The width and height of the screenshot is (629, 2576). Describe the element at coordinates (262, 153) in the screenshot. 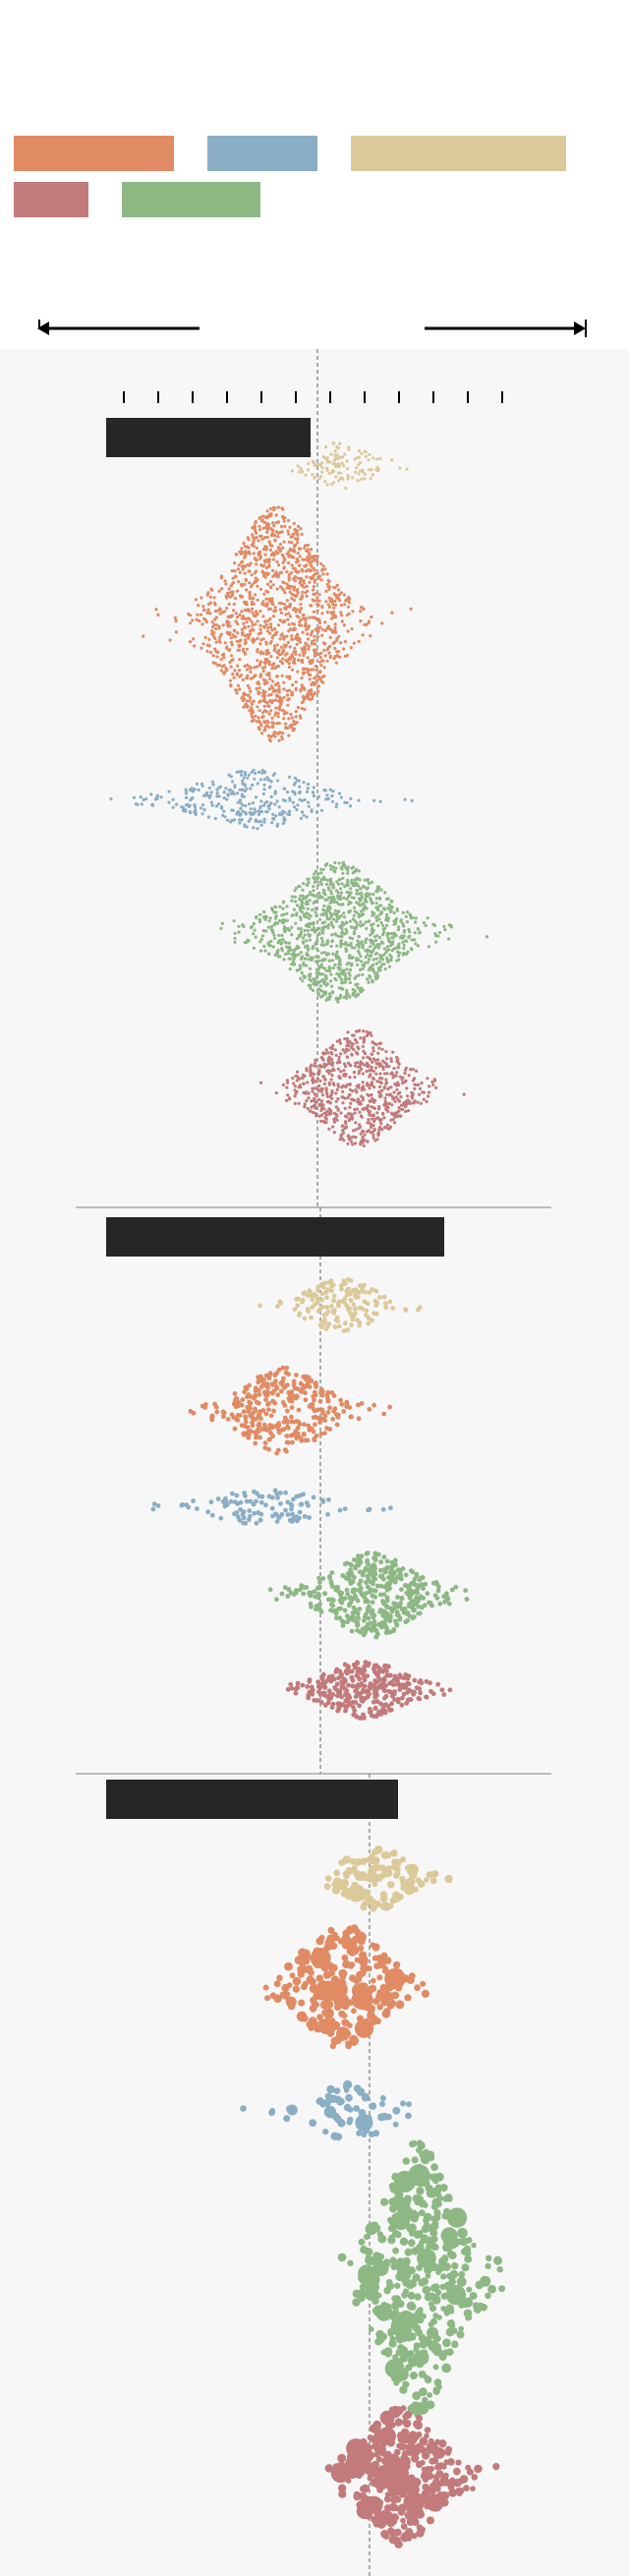

I see `legend-swatch-blue` at that location.